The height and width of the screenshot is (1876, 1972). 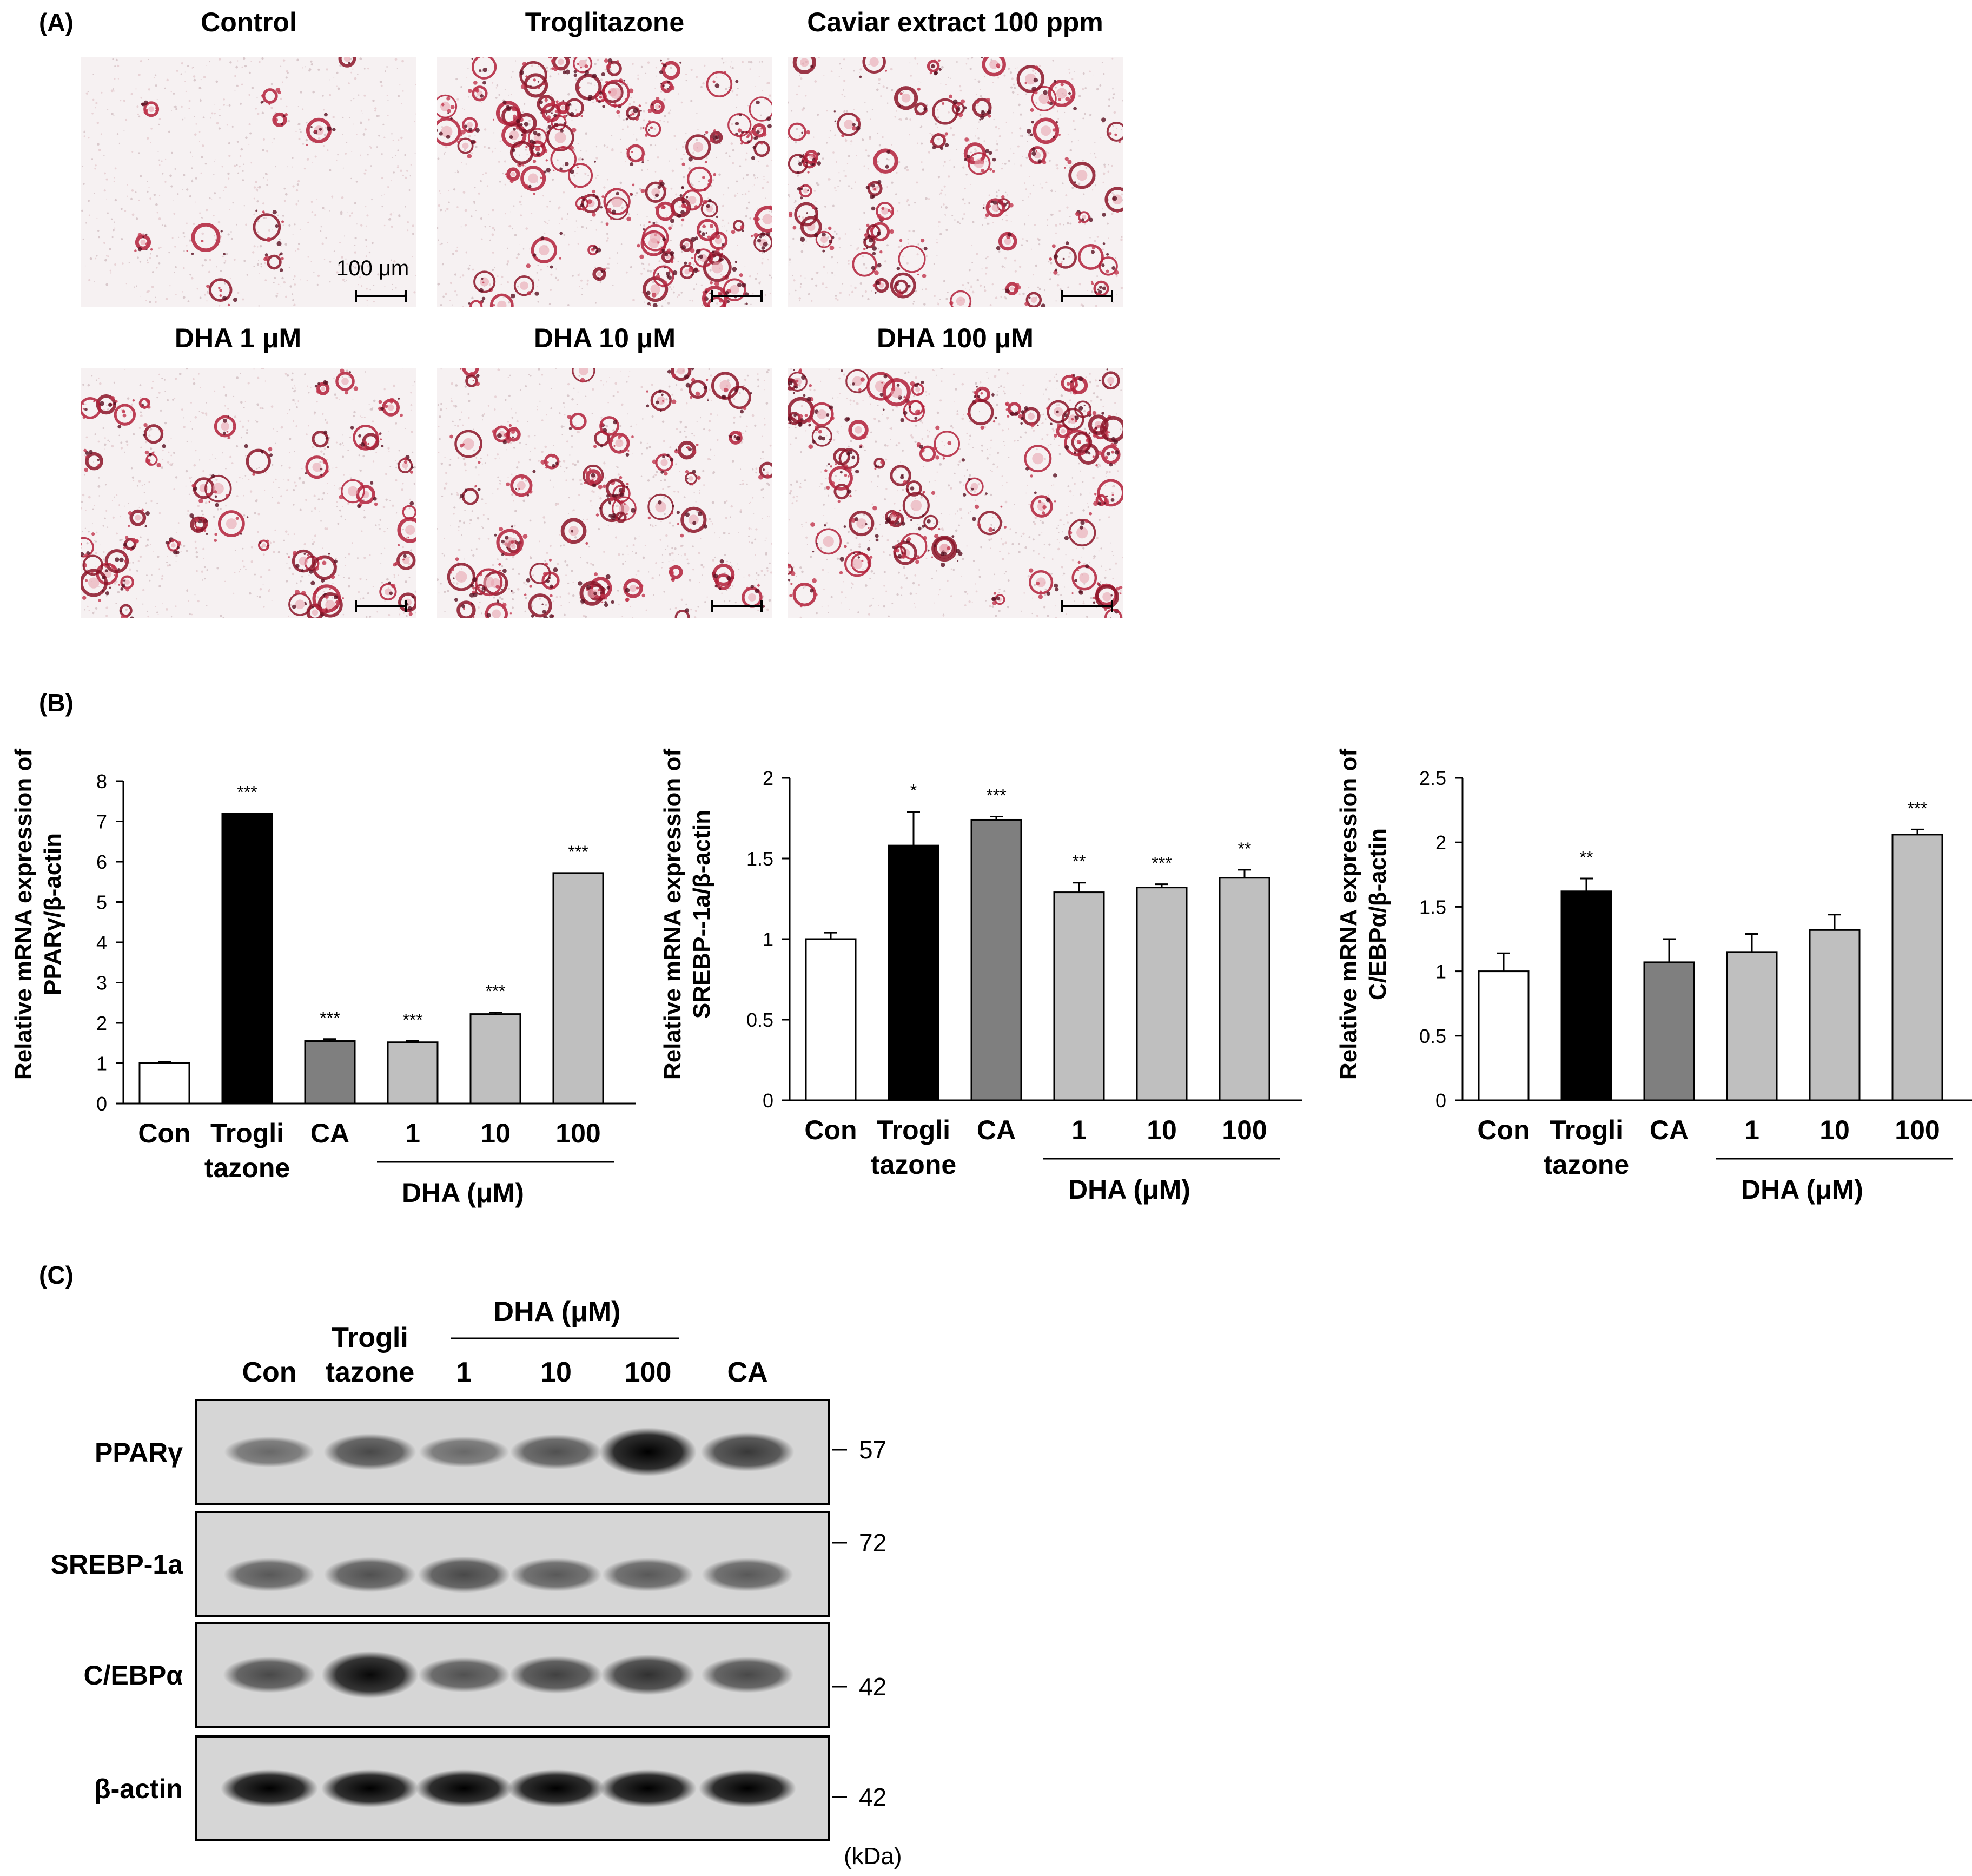 I want to click on lipid-droplet-core, so click(x=1033, y=299).